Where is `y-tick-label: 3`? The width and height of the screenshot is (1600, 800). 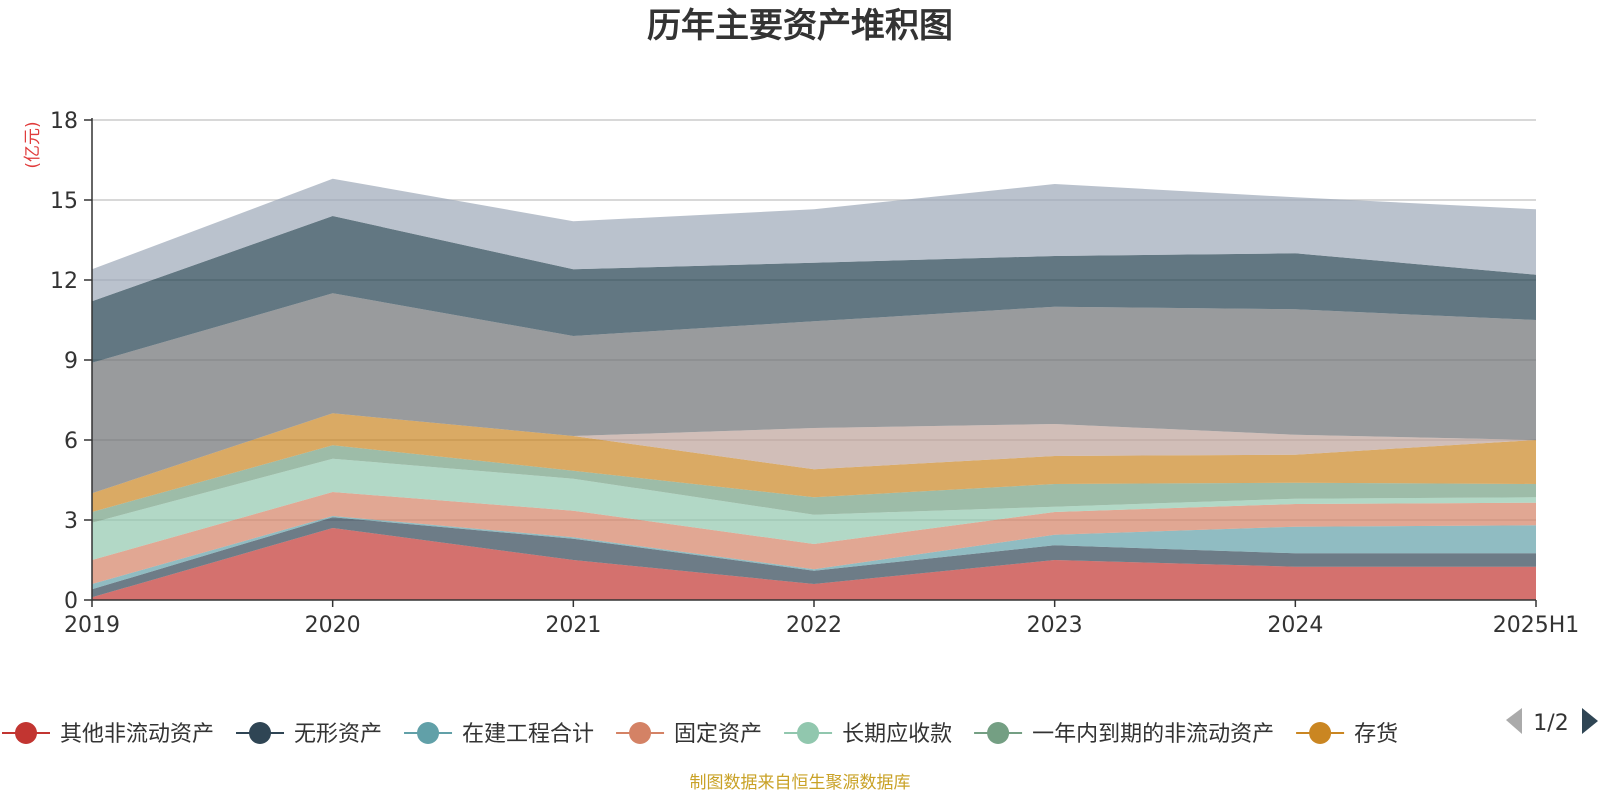
y-tick-label: 3 is located at coordinates (71, 521).